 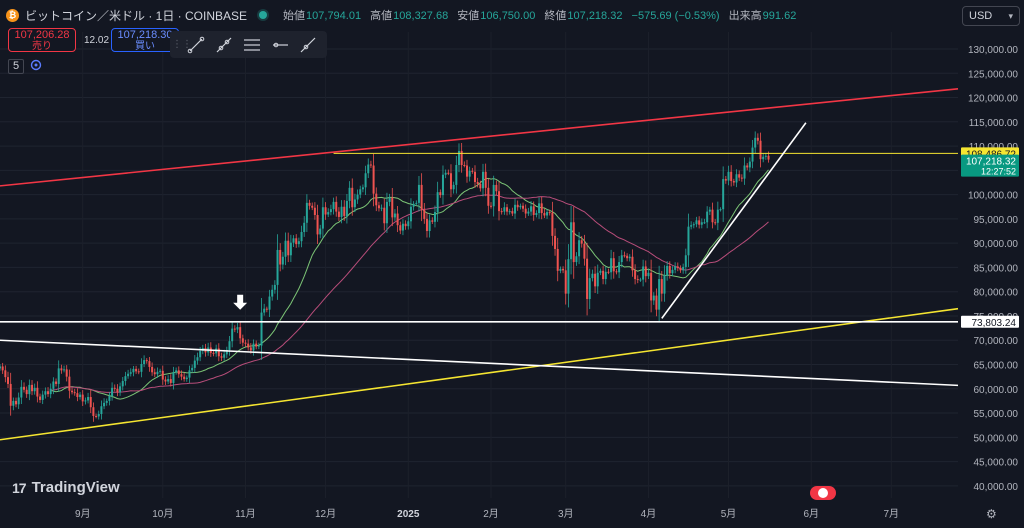 What do you see at coordinates (252, 45) in the screenshot?
I see `parallel-channel-tool-icon` at bounding box center [252, 45].